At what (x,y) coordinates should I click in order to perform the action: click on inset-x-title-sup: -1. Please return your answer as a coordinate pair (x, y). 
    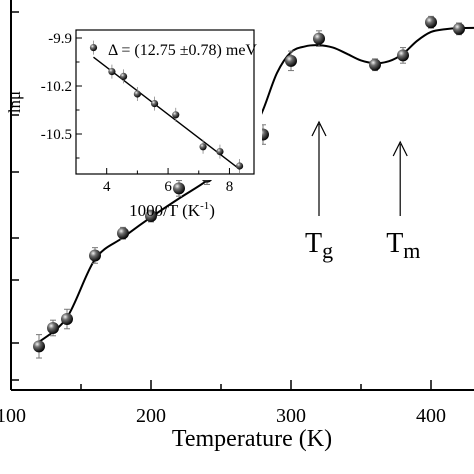
    Looking at the image, I should click on (204, 206).